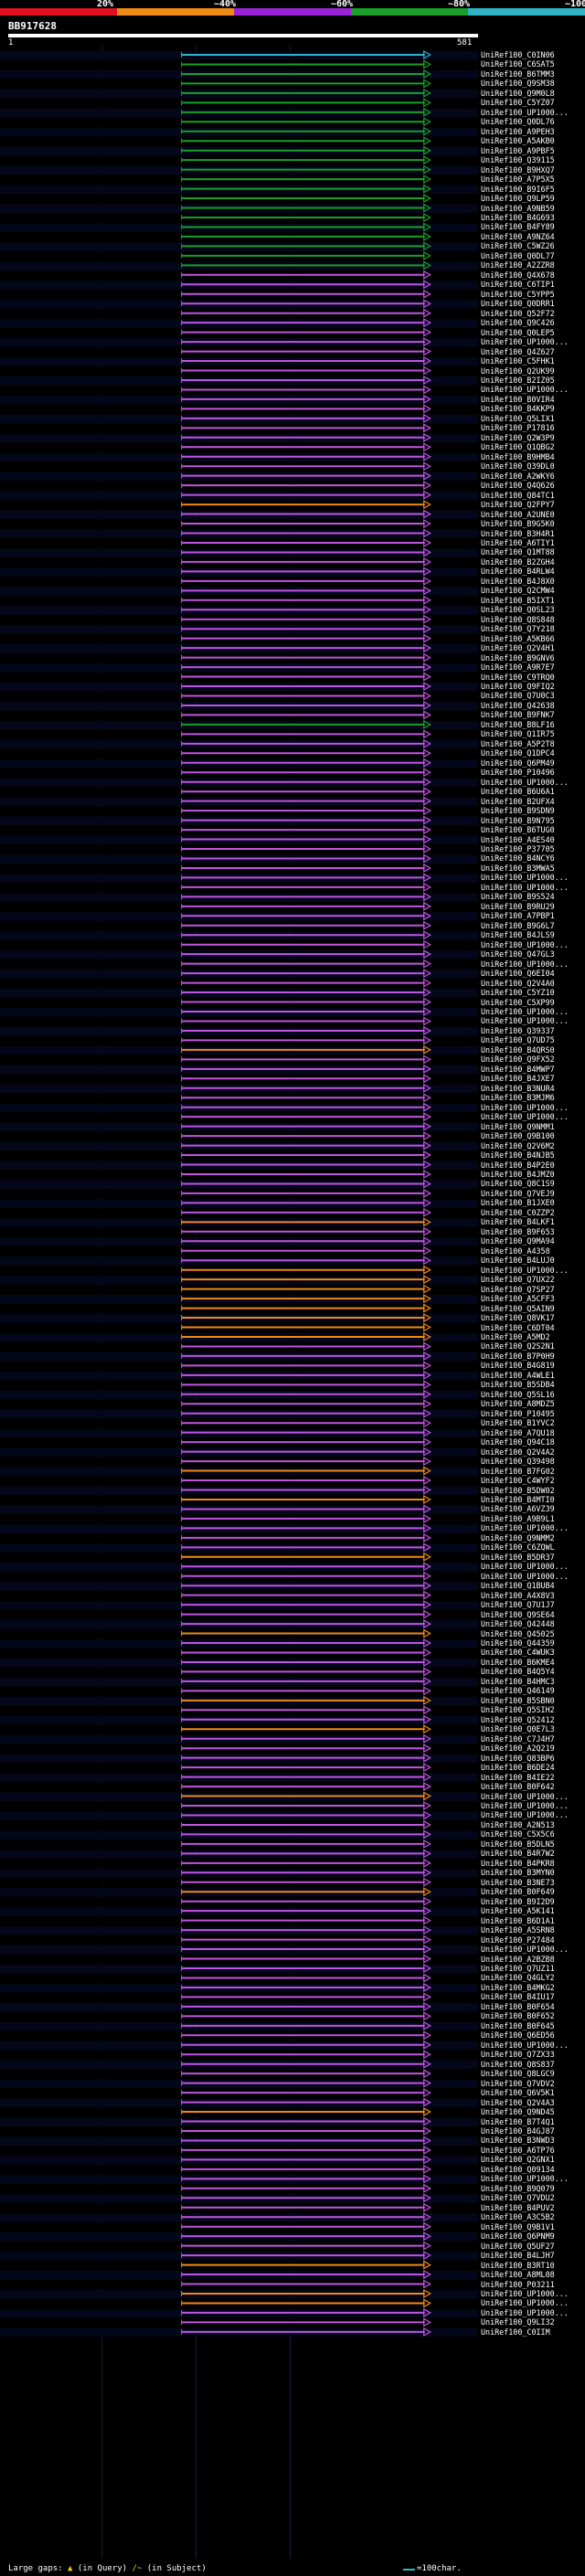  What do you see at coordinates (518, 1911) in the screenshot?
I see `hit-label: UniRef100_A5K141` at bounding box center [518, 1911].